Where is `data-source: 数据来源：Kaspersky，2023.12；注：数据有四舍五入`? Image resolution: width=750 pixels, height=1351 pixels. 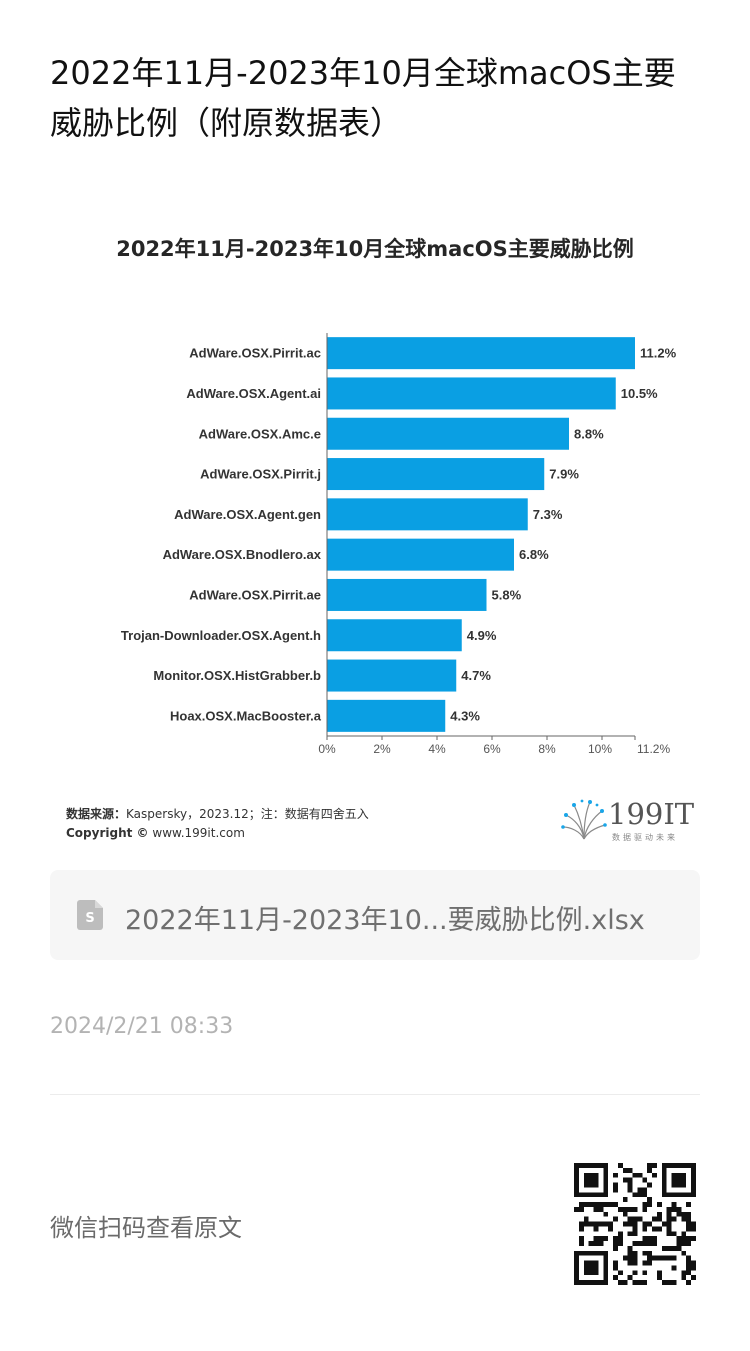 data-source: 数据来源：Kaspersky，2023.12；注：数据有四舍五入 is located at coordinates (217, 813).